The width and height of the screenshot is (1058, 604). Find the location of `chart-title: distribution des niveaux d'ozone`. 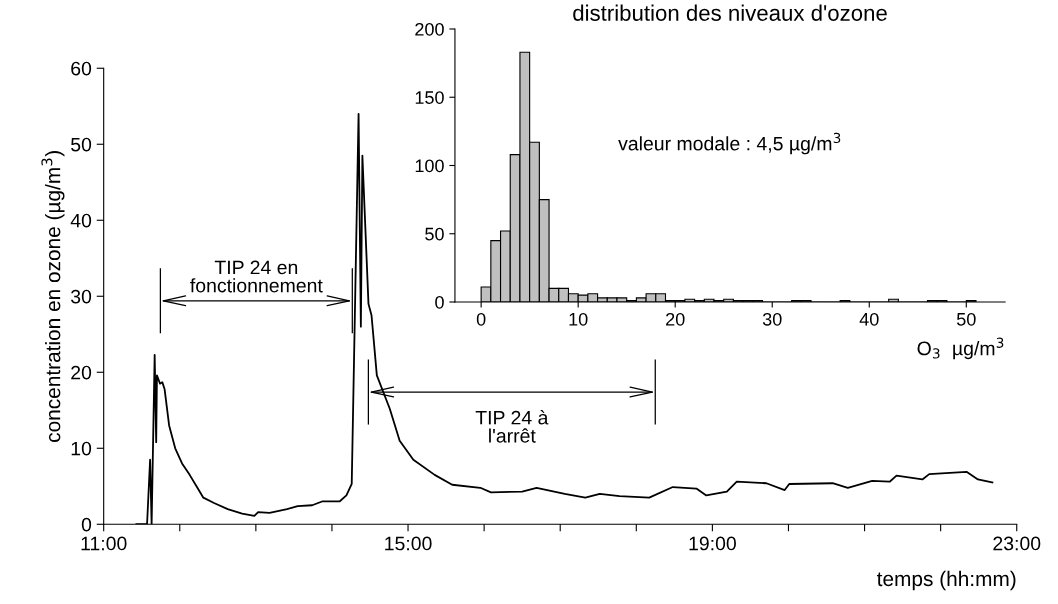

chart-title: distribution des niveaux d'ozone is located at coordinates (730, 12).